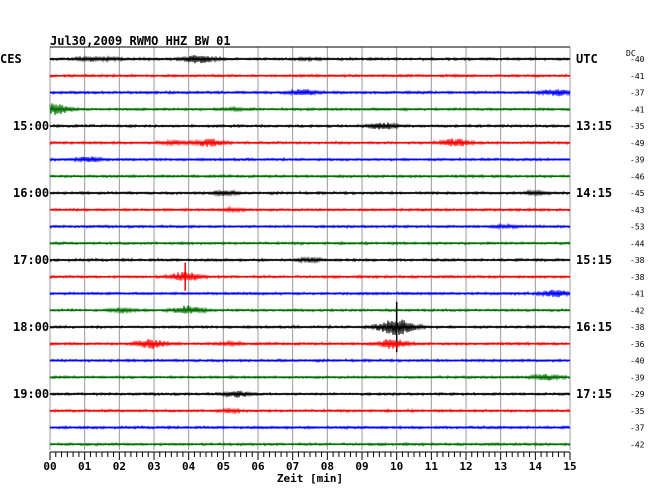 This screenshot has height=494, width=650. What do you see at coordinates (11, 59) in the screenshot?
I see `left-time-label: CES` at bounding box center [11, 59].